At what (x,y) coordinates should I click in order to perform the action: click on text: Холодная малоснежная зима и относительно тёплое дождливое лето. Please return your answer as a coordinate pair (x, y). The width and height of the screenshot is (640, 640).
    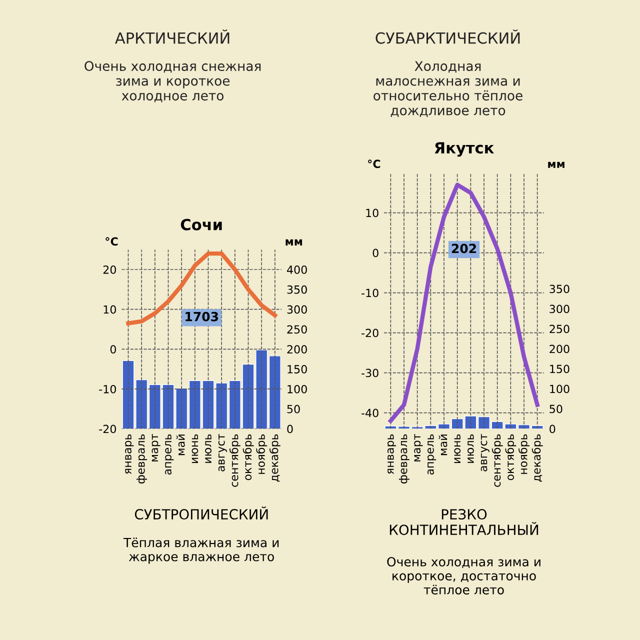
    Looking at the image, I should click on (448, 89).